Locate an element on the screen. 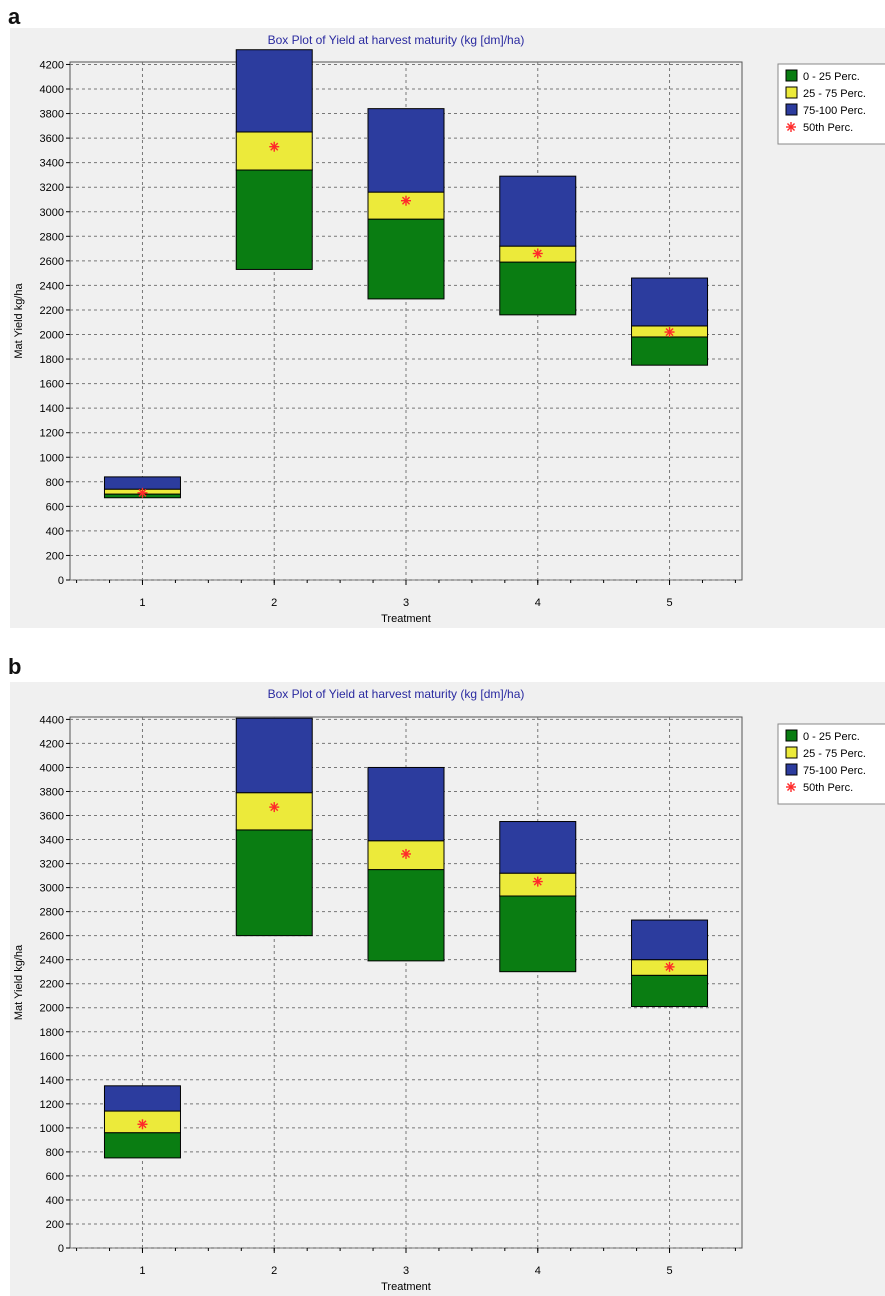 The height and width of the screenshot is (1296, 885). panel-label-a: a is located at coordinates (14, 16).